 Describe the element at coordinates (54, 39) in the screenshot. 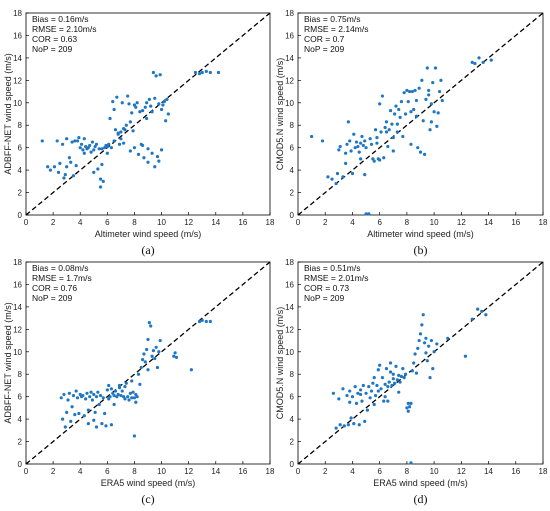

I see `stat-text: COR = 0.63` at that location.